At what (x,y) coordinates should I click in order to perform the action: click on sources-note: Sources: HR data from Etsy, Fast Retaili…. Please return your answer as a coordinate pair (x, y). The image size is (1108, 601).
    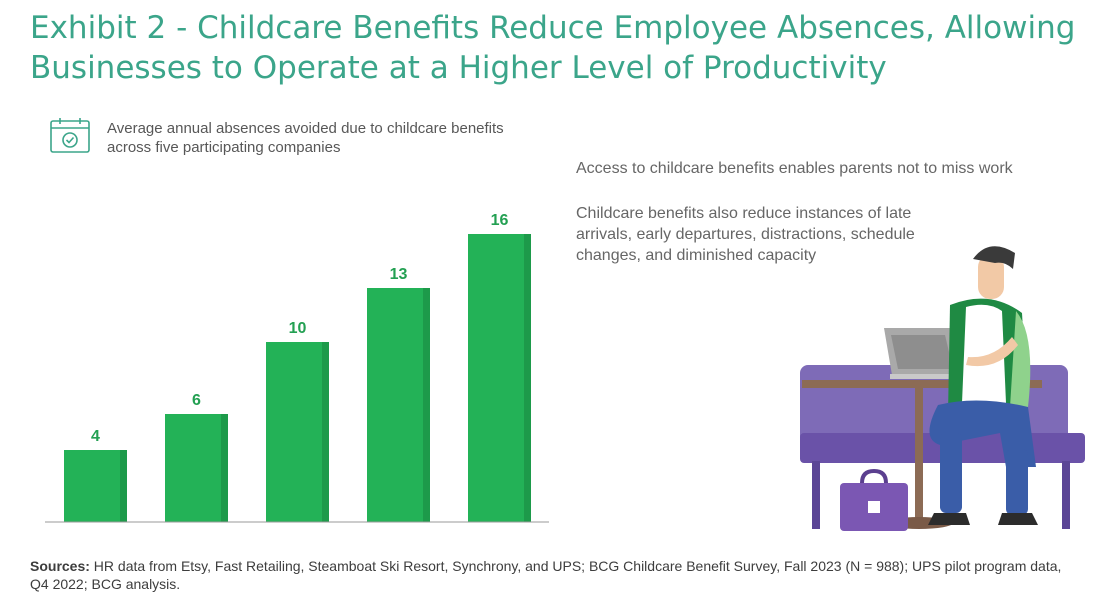
    Looking at the image, I should click on (555, 575).